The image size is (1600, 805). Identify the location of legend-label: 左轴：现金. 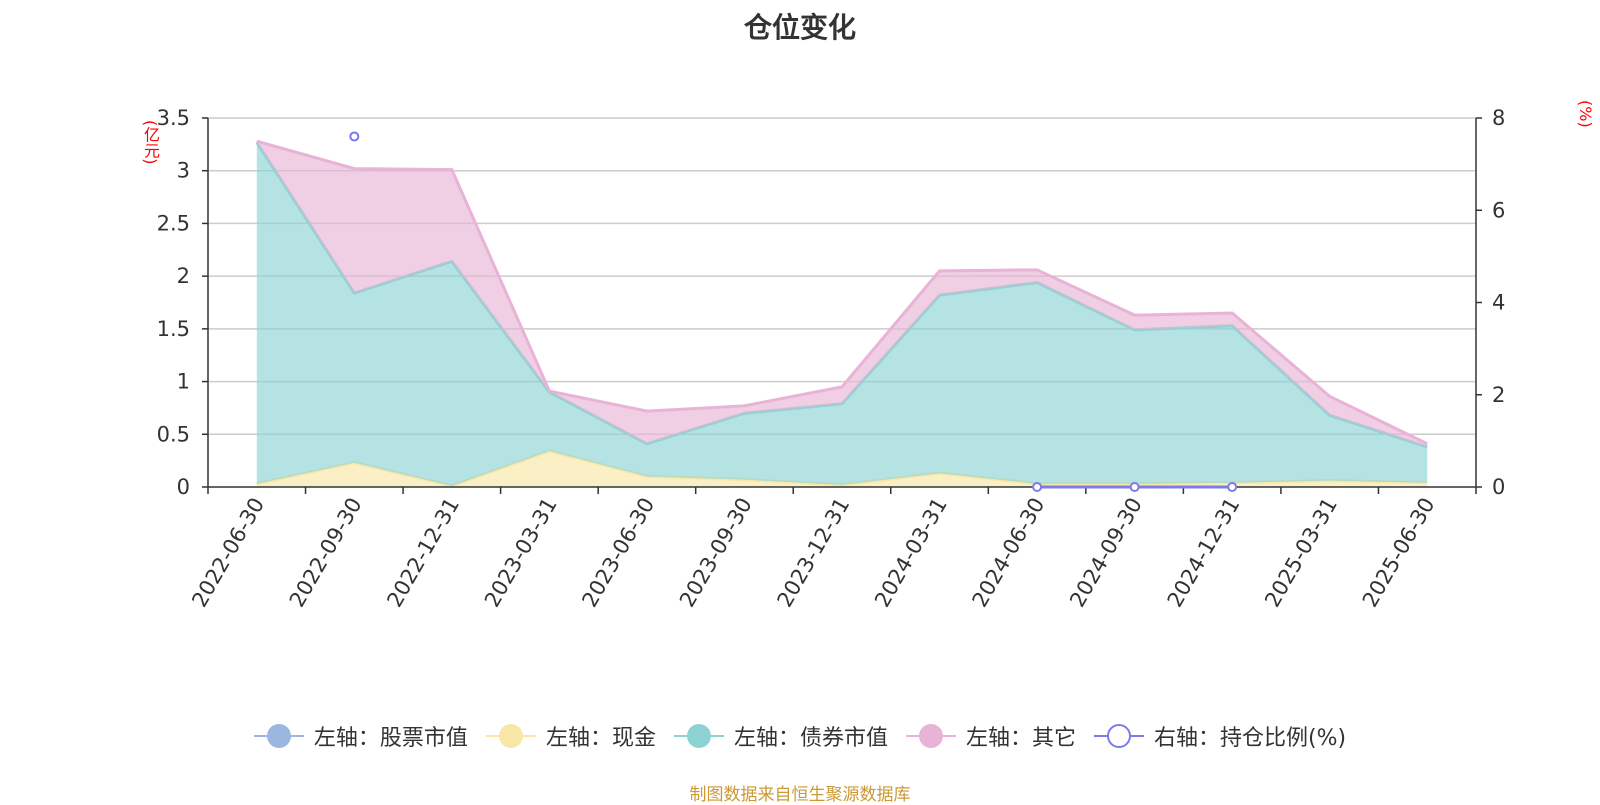
(600, 738).